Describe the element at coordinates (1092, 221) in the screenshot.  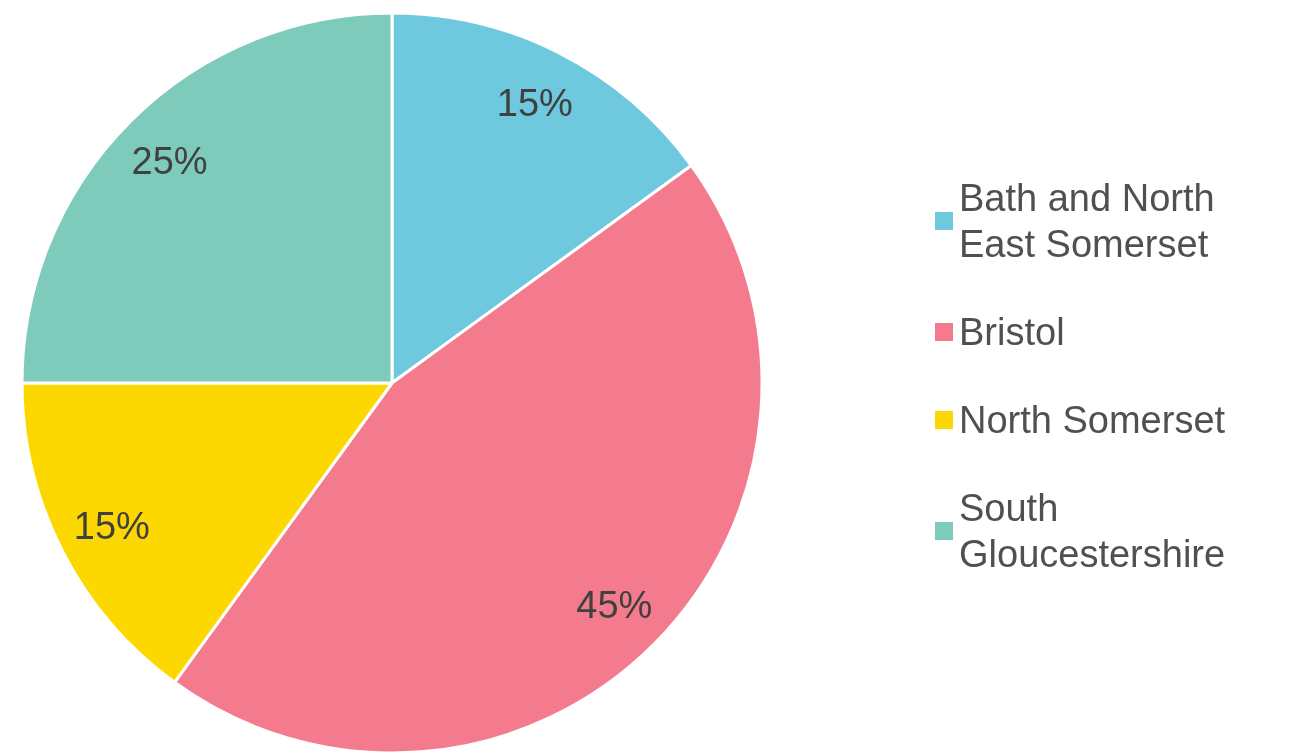
I see `legend-label: Bath and North East Somerset` at that location.